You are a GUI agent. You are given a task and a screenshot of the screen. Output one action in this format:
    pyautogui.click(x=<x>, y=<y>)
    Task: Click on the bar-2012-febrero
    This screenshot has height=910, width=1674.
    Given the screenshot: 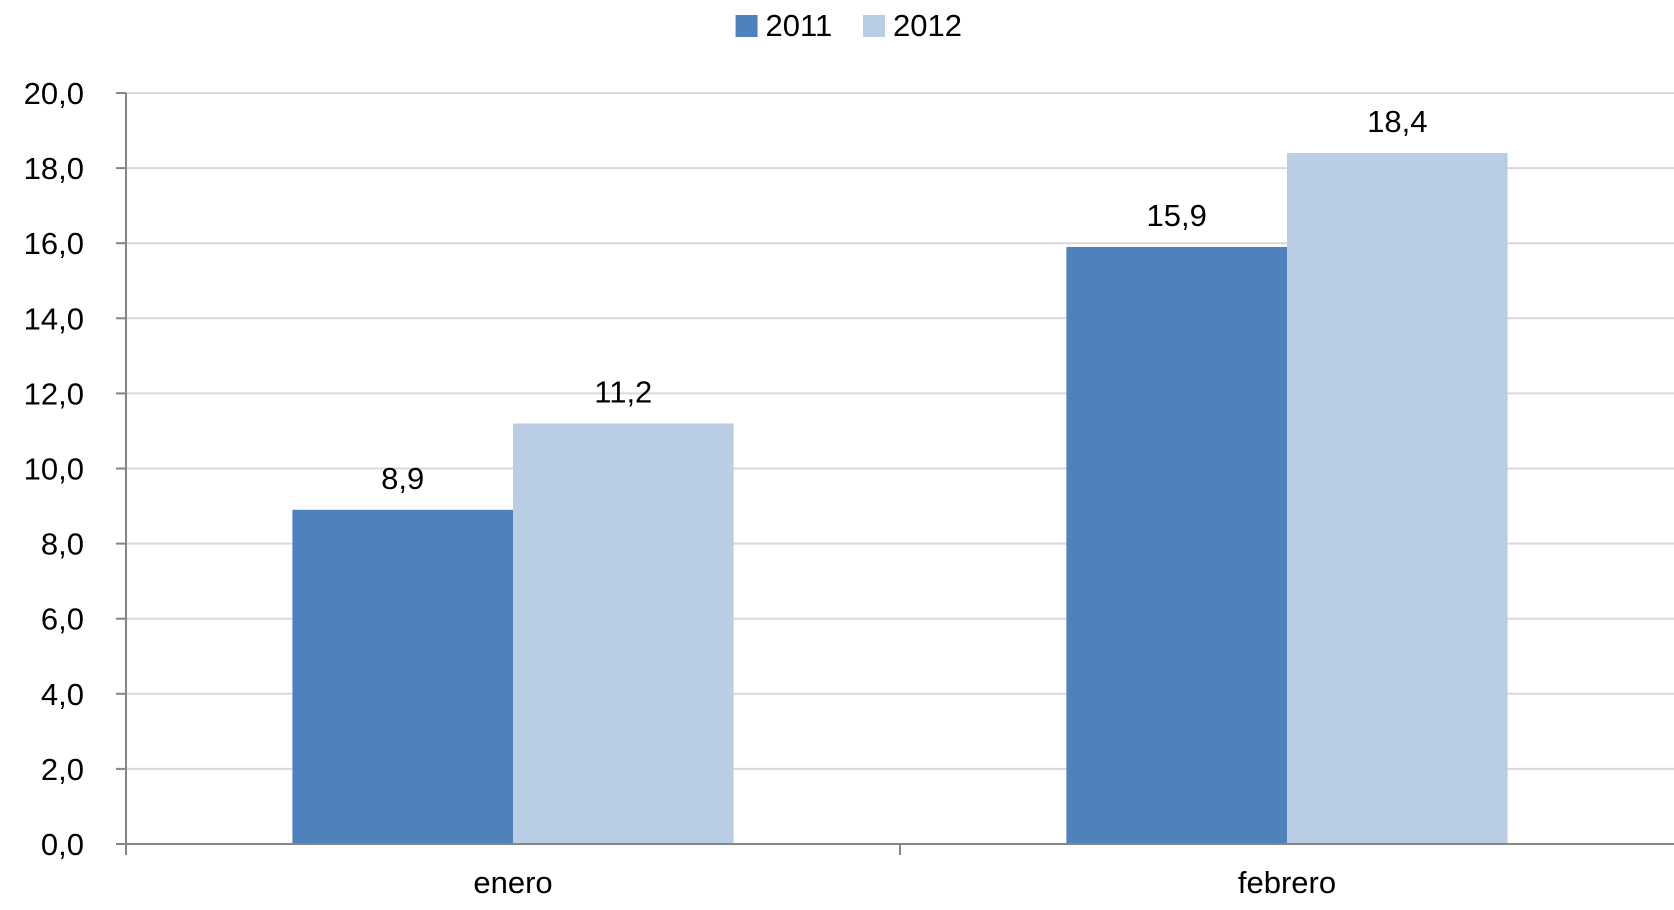 What is the action you would take?
    pyautogui.click(x=1397, y=498)
    